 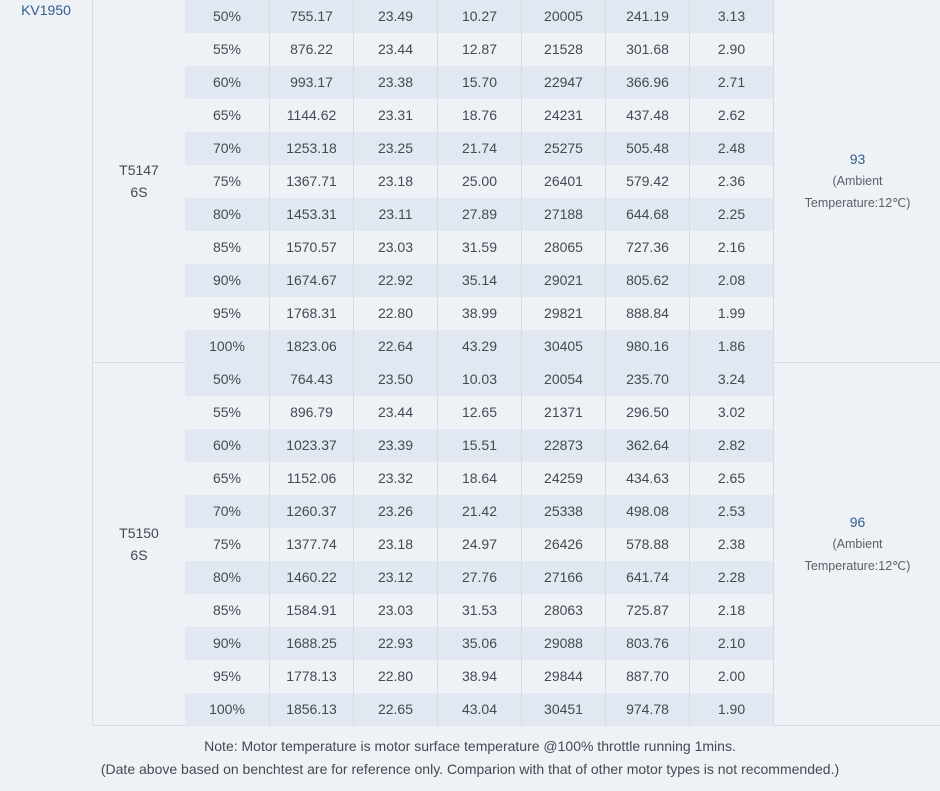 I want to click on table-cell: 21.74, so click(x=480, y=148).